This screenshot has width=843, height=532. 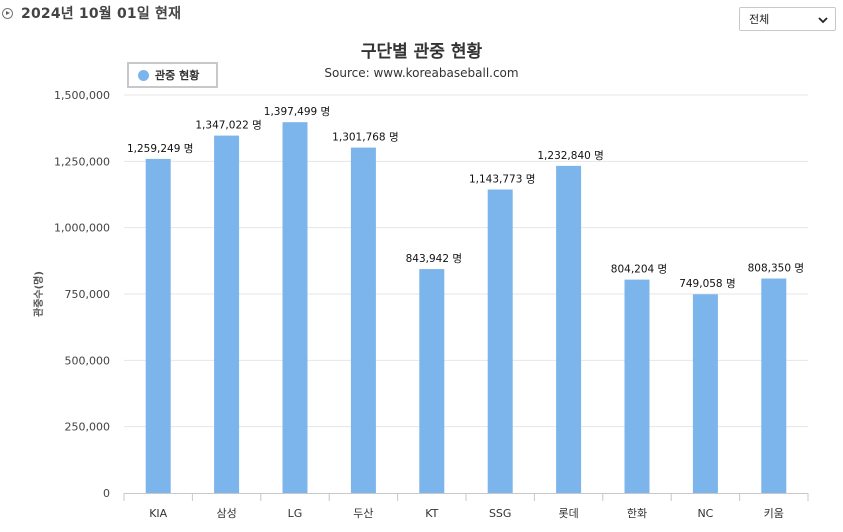 I want to click on chart-title: 구단별 관중 현황, so click(x=421, y=52).